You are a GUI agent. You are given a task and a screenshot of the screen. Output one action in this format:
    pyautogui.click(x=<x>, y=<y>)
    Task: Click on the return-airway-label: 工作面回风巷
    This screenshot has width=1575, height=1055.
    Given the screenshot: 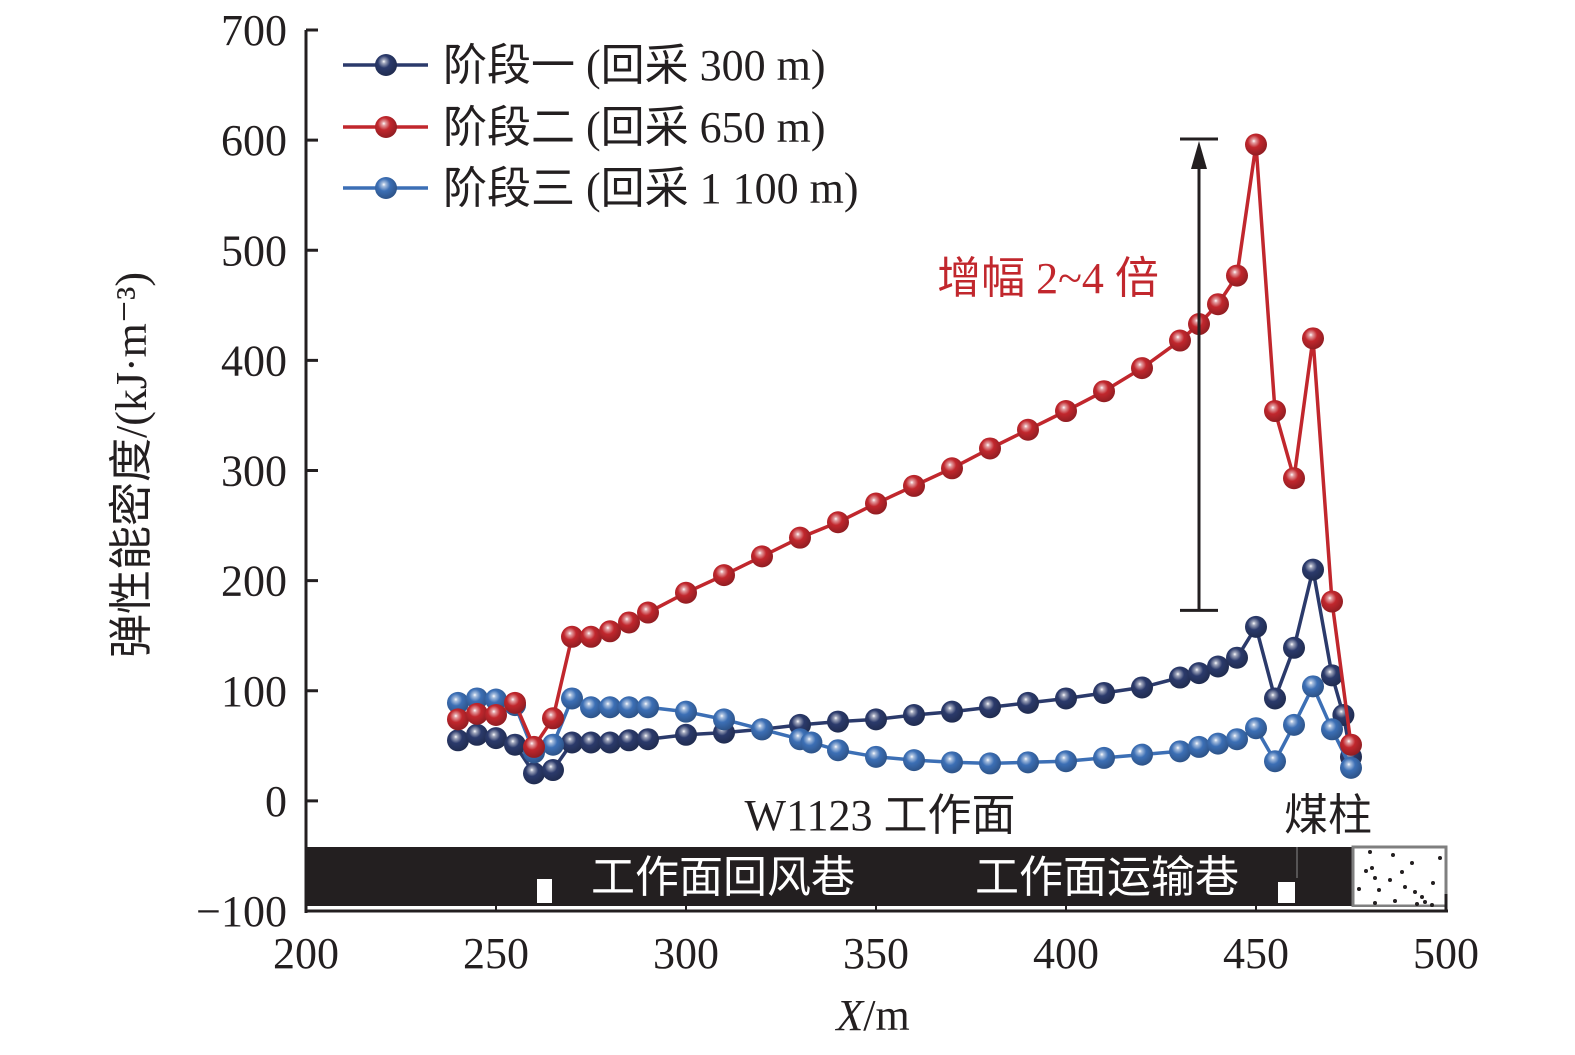 What is the action you would take?
    pyautogui.click(x=723, y=877)
    